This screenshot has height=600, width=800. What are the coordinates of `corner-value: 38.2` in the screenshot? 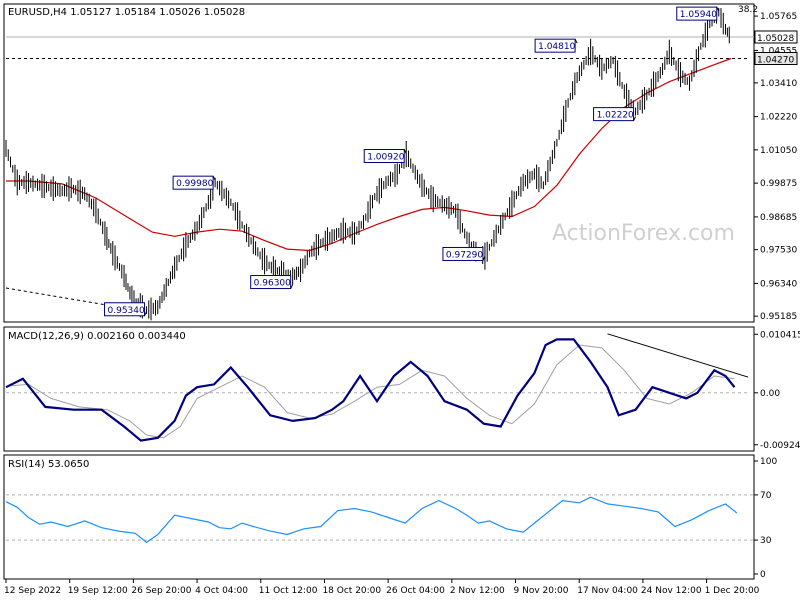 It's located at (748, 10).